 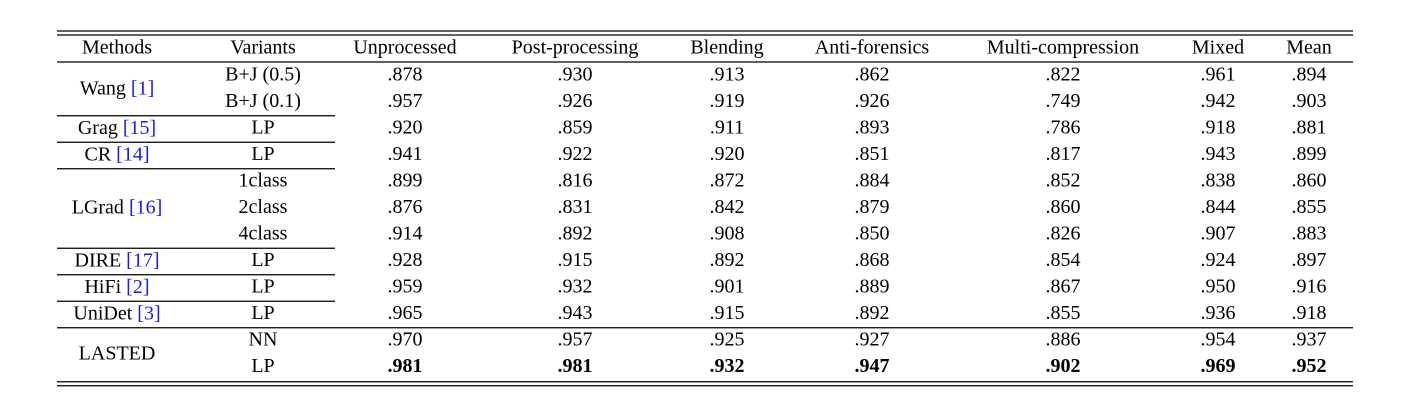 I want to click on method-name: Grag, so click(x=98, y=128).